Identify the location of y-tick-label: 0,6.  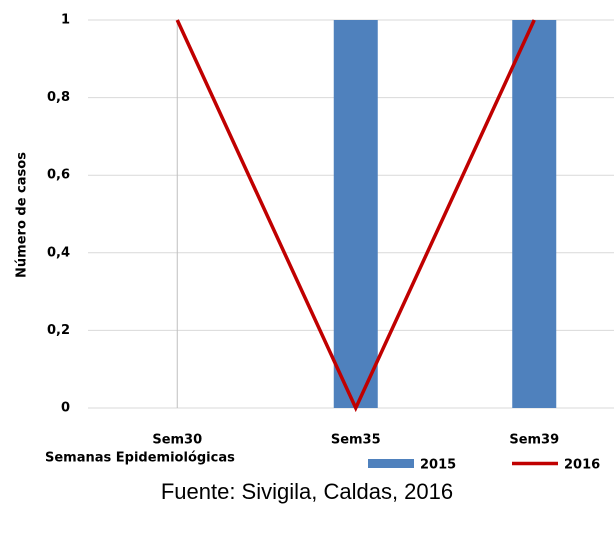
(58, 175).